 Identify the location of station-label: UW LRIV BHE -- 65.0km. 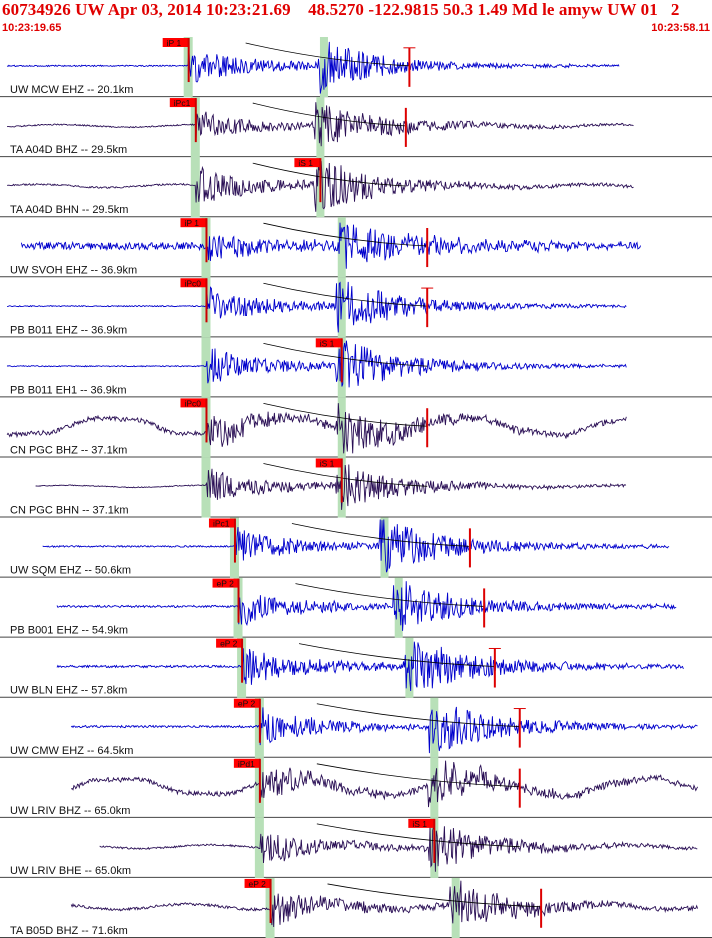
(70, 871).